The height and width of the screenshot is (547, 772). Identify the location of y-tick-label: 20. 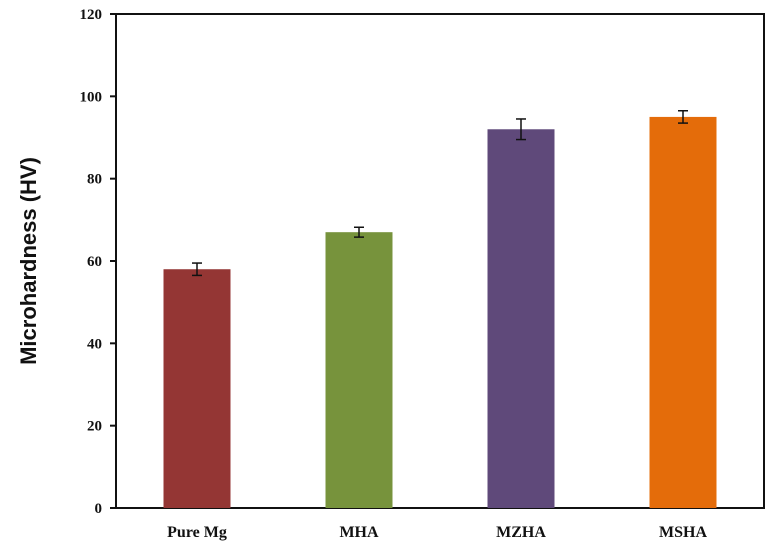
(94, 427).